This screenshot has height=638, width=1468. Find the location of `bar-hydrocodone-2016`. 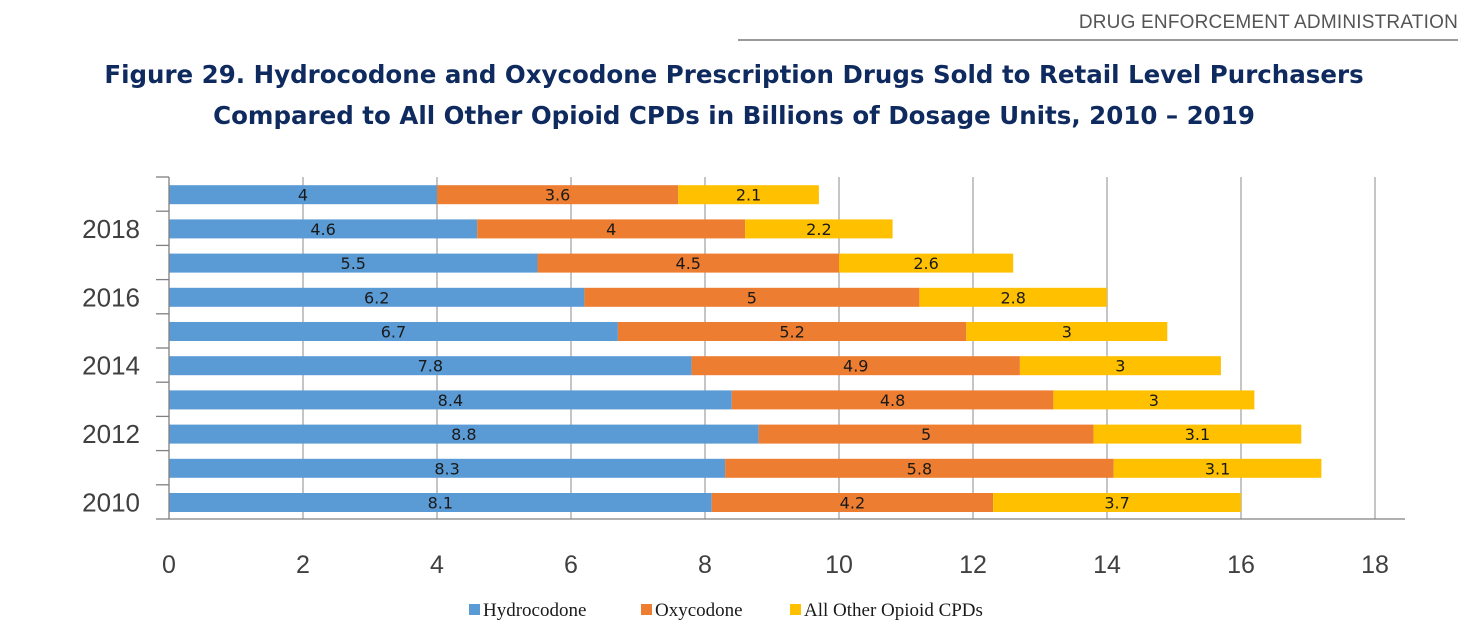

bar-hydrocodone-2016 is located at coordinates (377, 297).